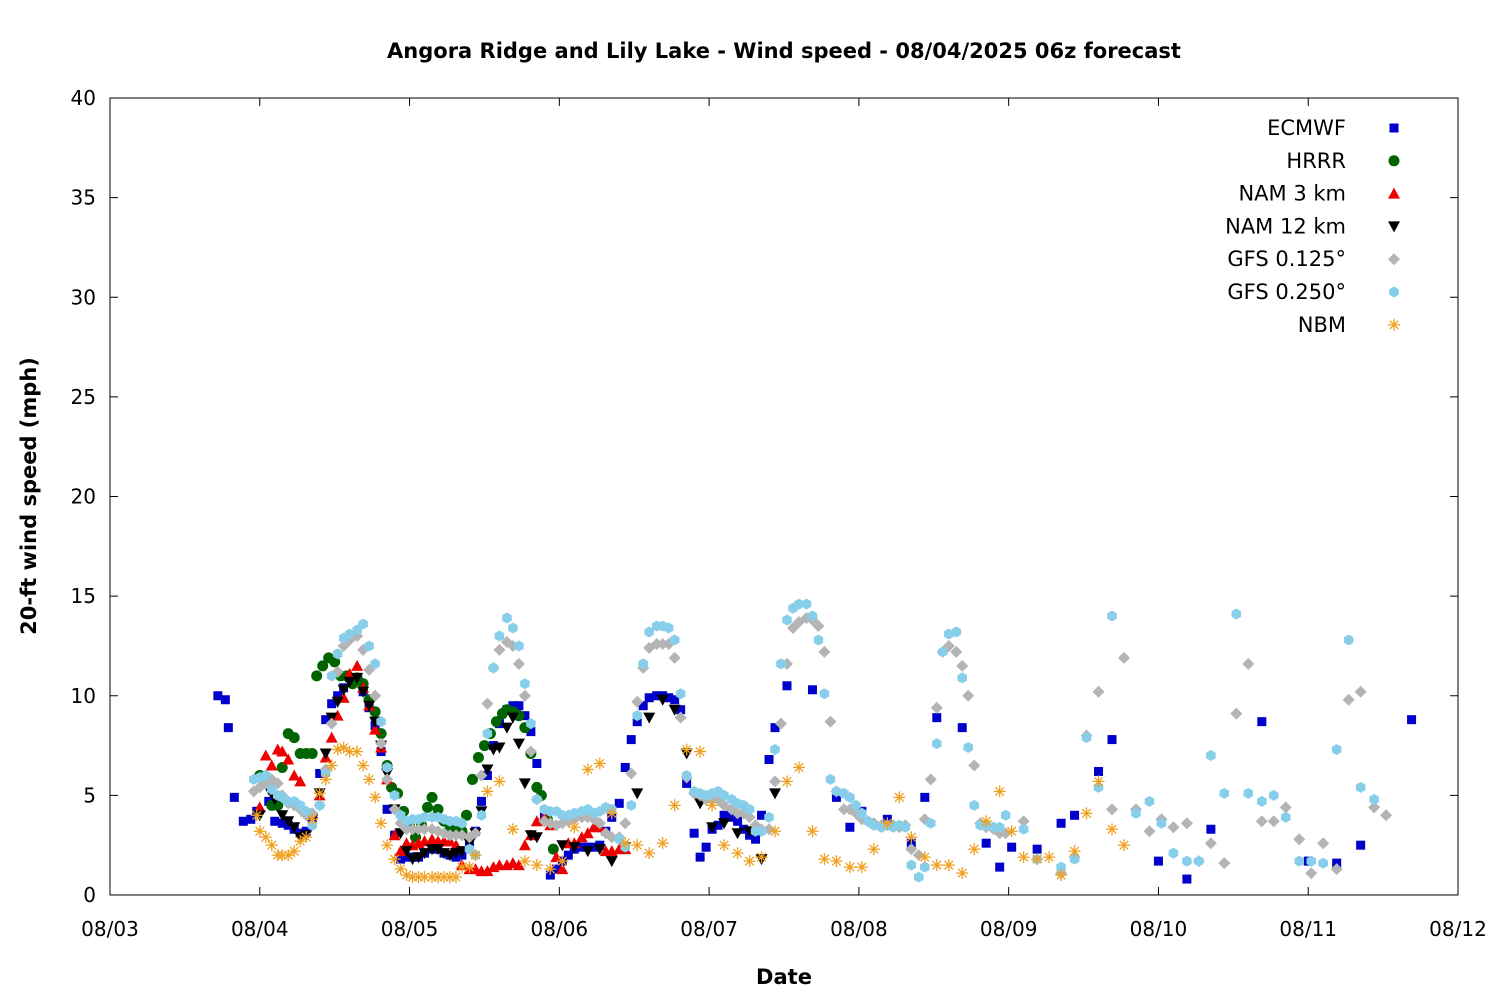  What do you see at coordinates (1292, 194) in the screenshot?
I see `legend-label: NAM 3 km` at bounding box center [1292, 194].